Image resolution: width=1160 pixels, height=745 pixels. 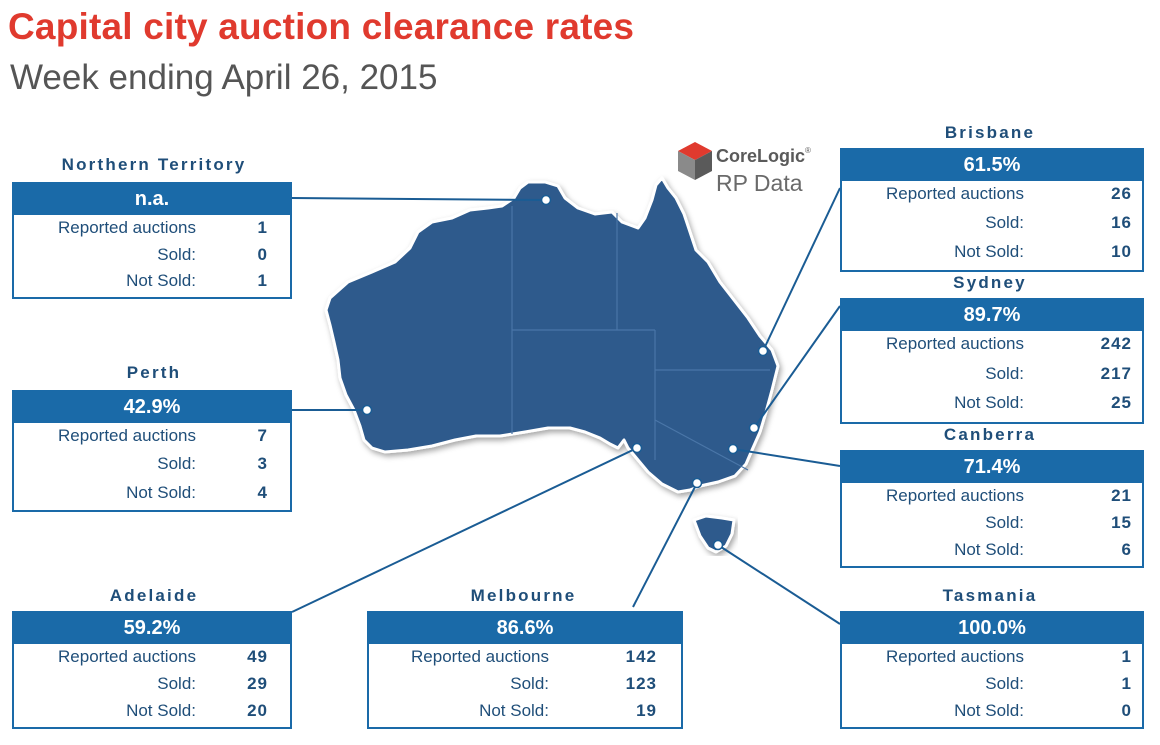 What do you see at coordinates (257, 710) in the screenshot?
I see `row-value: 20` at bounding box center [257, 710].